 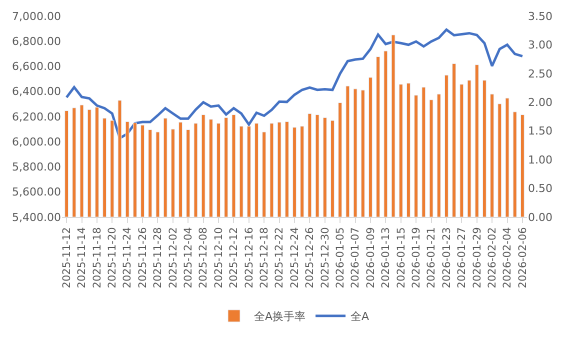 I want to click on x-tick-label: 2025-12-18, so click(x=264, y=257).